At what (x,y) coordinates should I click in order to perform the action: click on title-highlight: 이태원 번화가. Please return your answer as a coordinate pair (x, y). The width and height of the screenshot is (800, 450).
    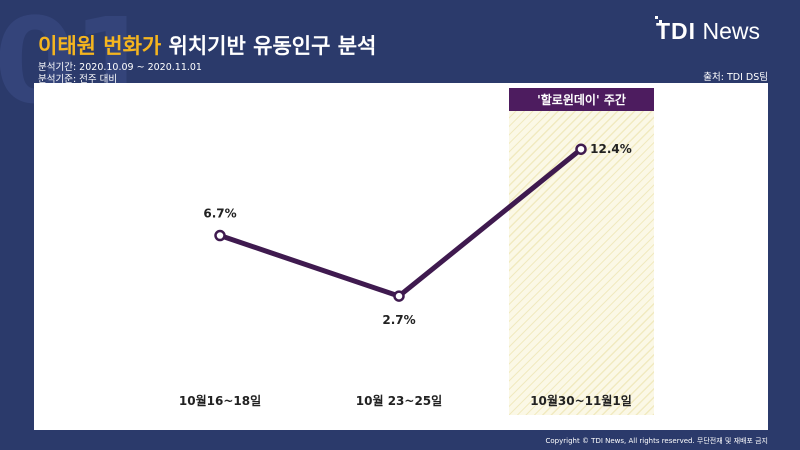
    Looking at the image, I should click on (100, 46).